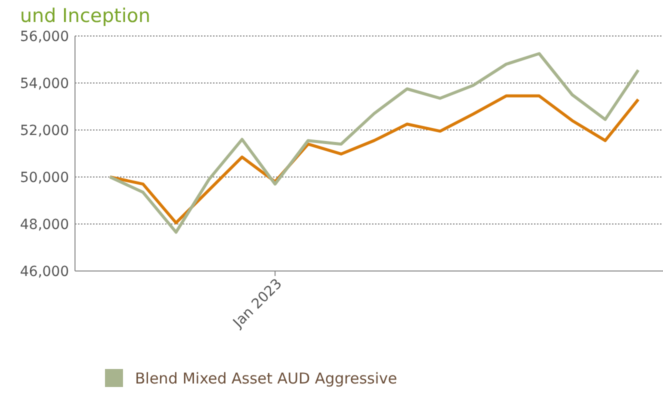  I want to click on chart-title: und Inception, so click(85, 16).